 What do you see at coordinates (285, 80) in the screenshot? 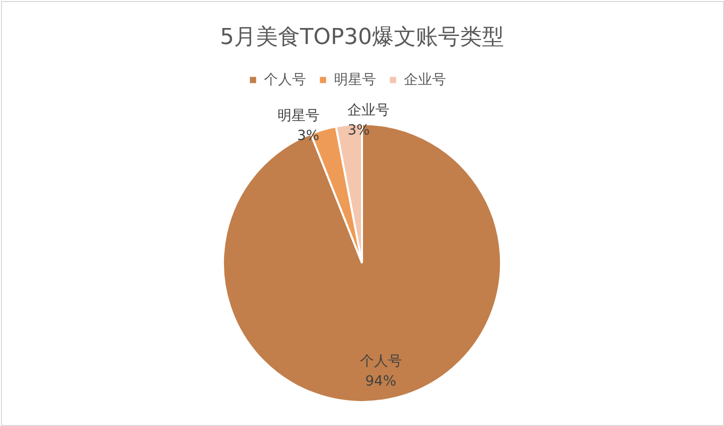
I see `legend-label: 个人号` at bounding box center [285, 80].